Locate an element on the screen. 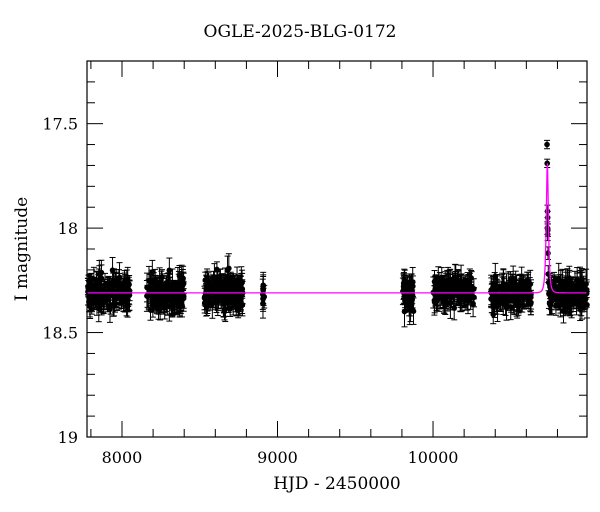 This screenshot has width=600, height=512. y-tick-label: 17.5 is located at coordinates (60, 124).